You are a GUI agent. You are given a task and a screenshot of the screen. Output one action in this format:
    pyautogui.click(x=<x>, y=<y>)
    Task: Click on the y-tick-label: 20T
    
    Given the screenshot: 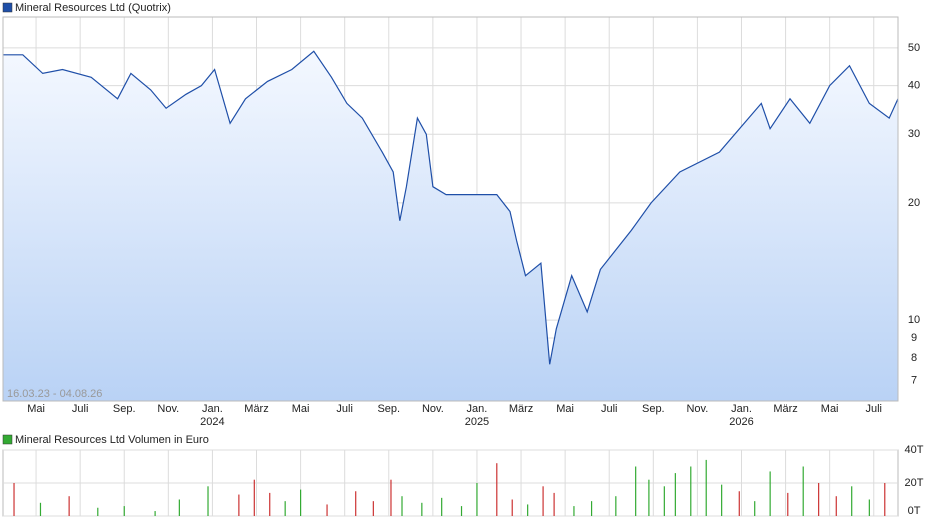 What is the action you would take?
    pyautogui.click(x=914, y=483)
    